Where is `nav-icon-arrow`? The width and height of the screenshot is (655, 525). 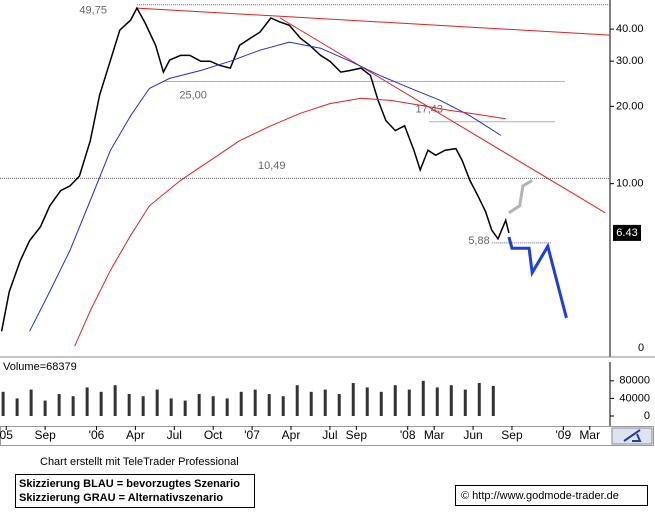 nav-icon-arrow is located at coordinates (632, 435).